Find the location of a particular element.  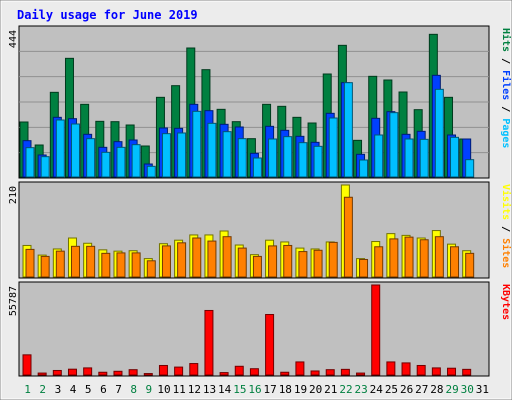

legend-kbytes: KBytes is located at coordinates (505, 302).